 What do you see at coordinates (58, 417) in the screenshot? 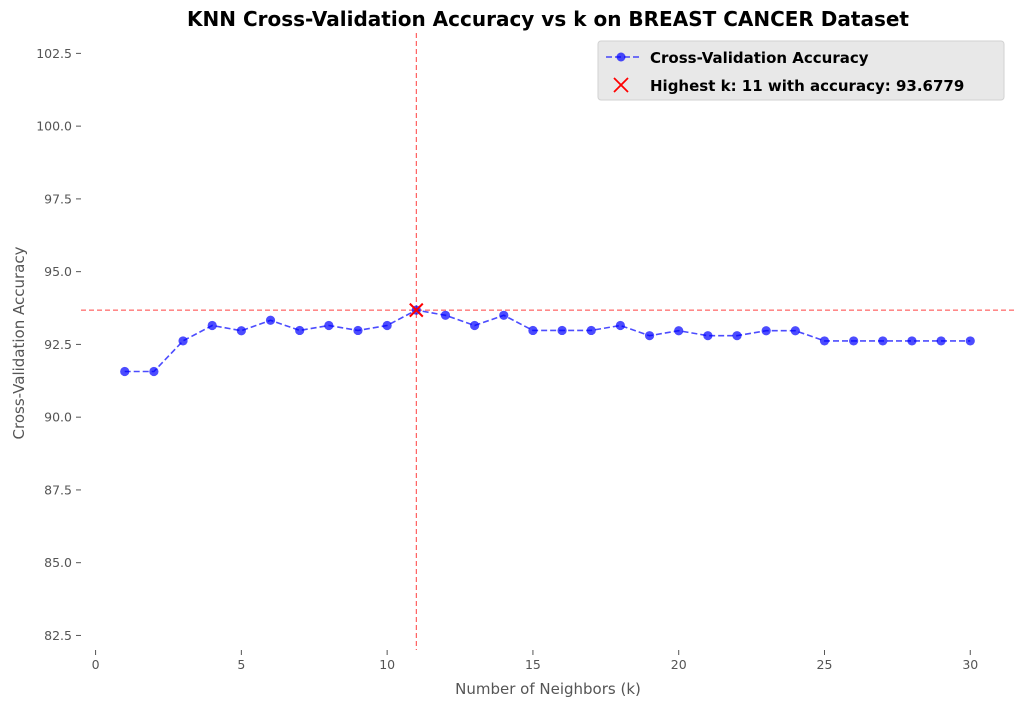
I see `y-tick-label: 90.0` at bounding box center [58, 417].